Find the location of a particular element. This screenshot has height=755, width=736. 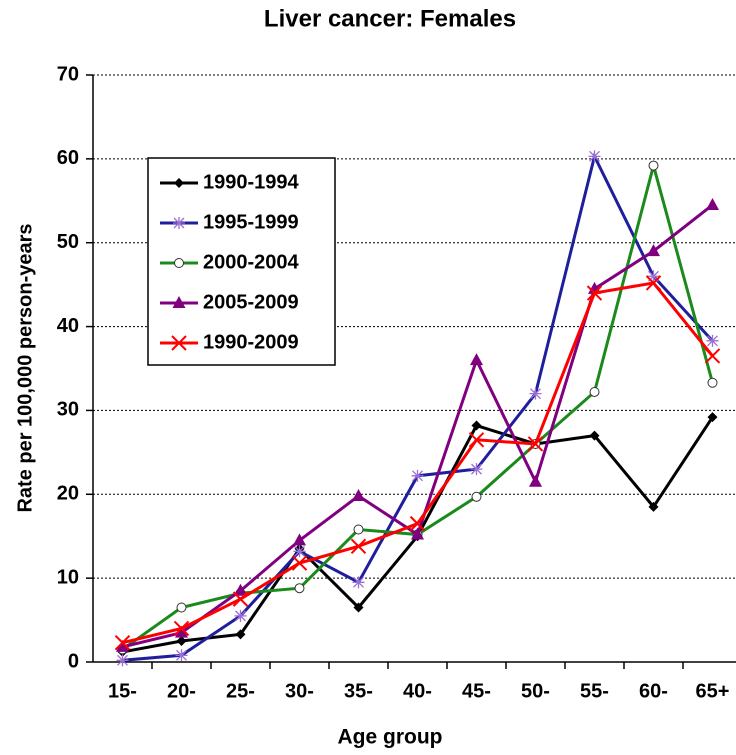

x-tick-label: 35- is located at coordinates (358, 691).